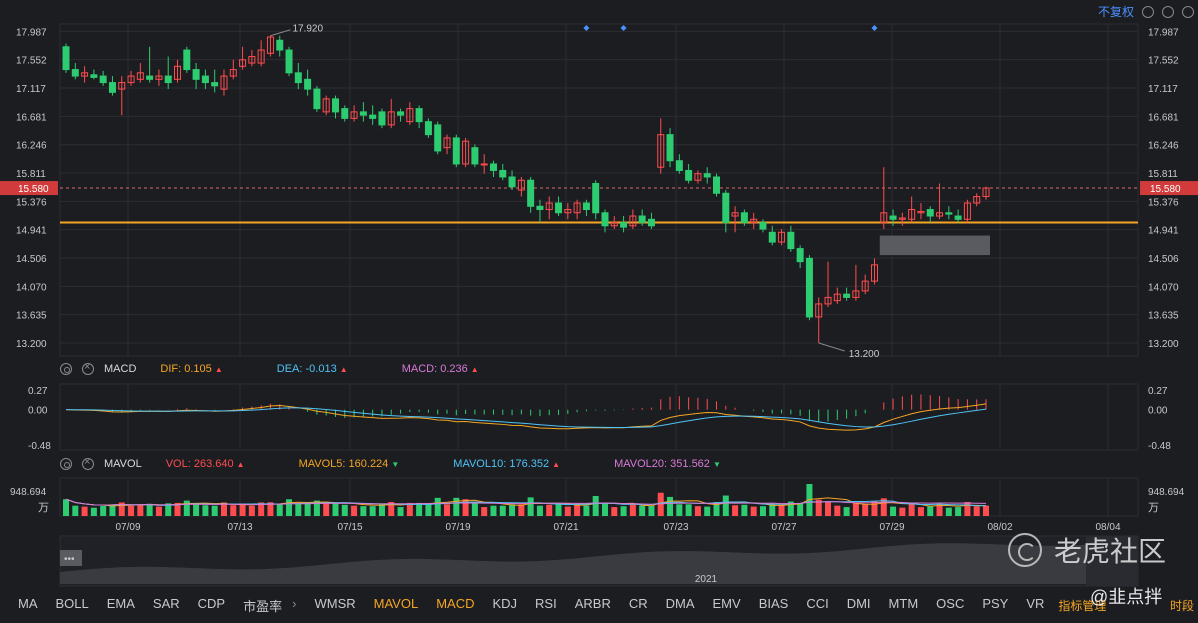 The image size is (1198, 623). I want to click on current-price-tag-right, so click(1169, 188).